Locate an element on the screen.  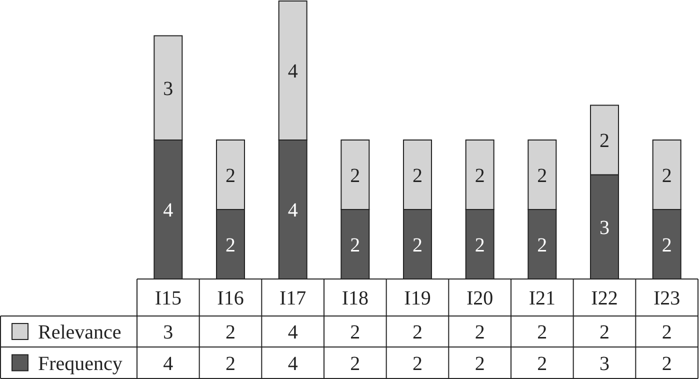
x-tick-label: I23 is located at coordinates (666, 299).